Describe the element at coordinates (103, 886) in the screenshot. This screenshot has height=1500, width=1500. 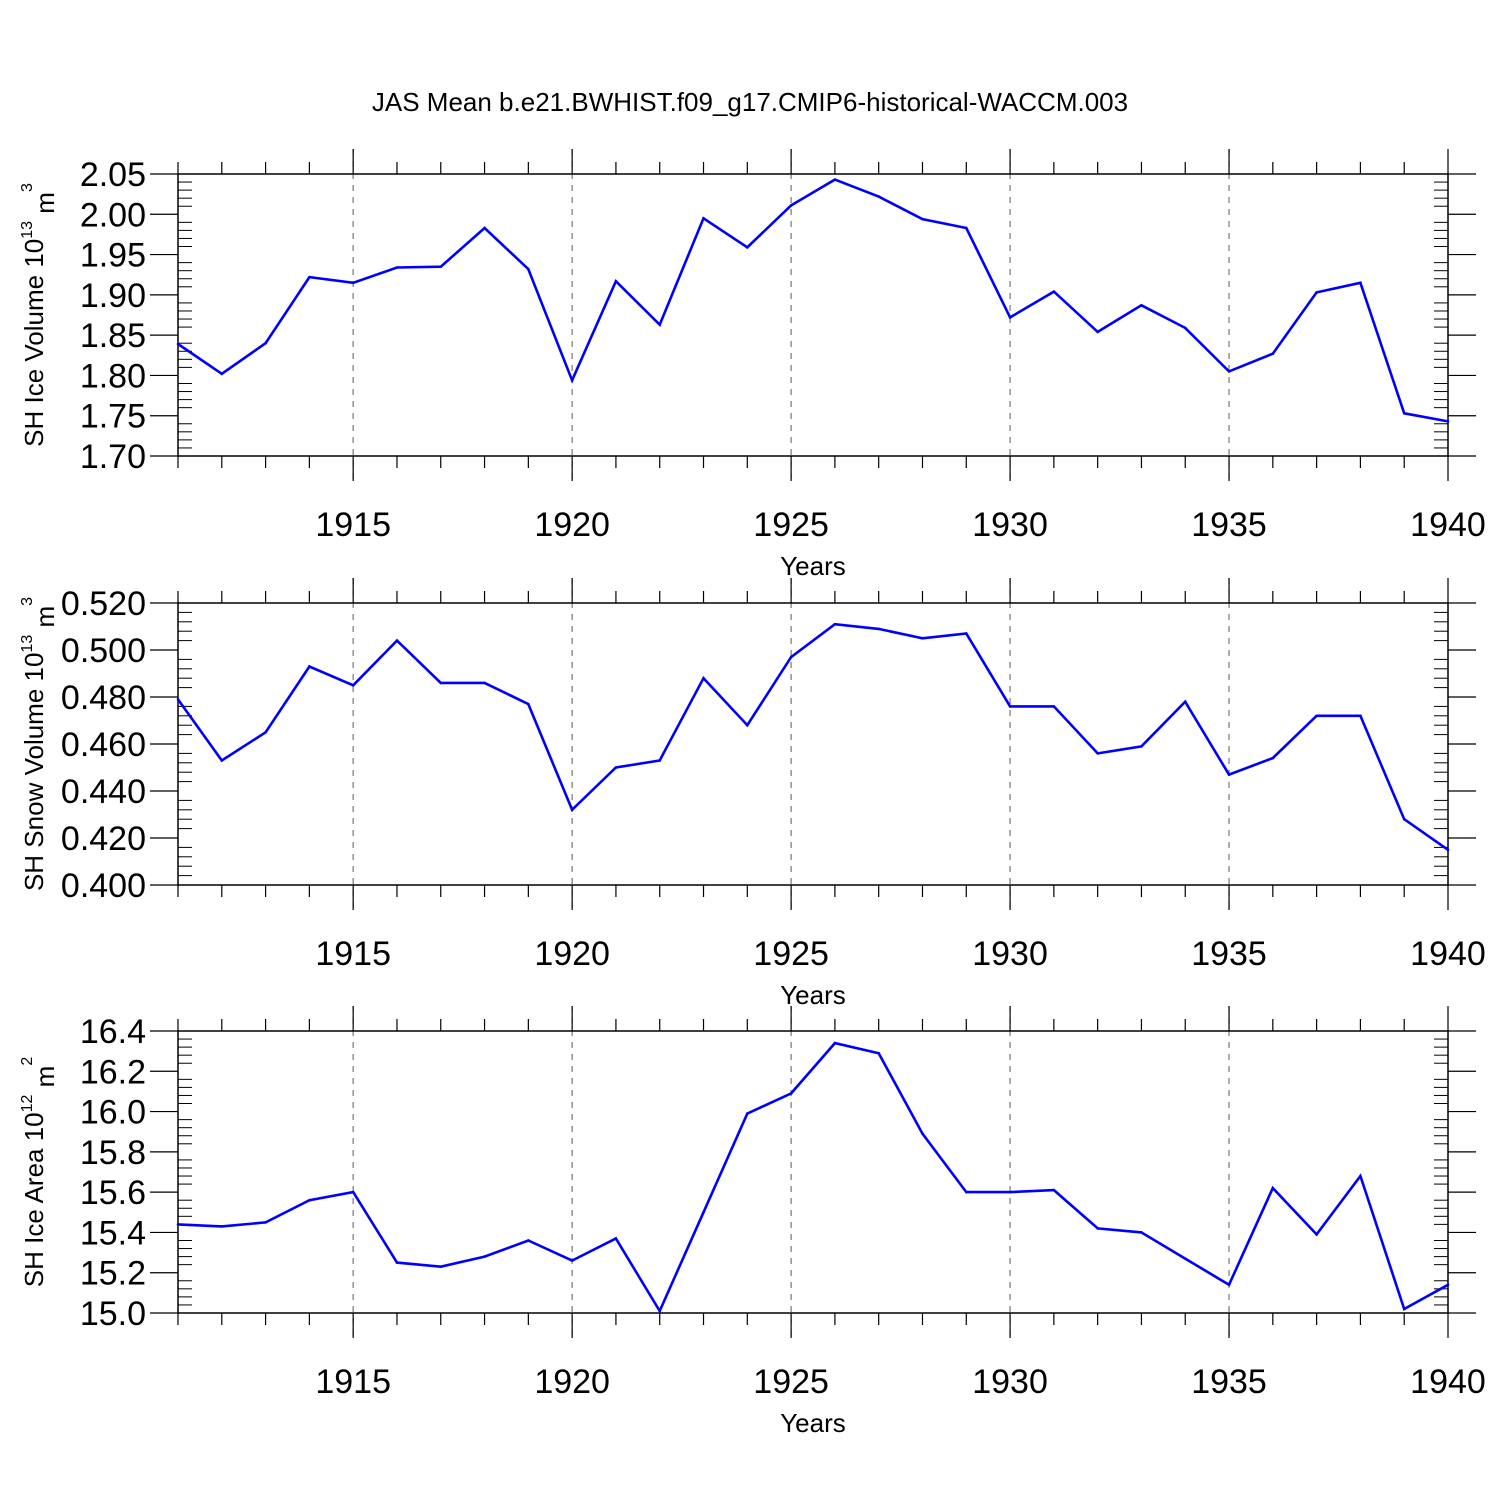
I see `y-tick-label: 0.400` at that location.